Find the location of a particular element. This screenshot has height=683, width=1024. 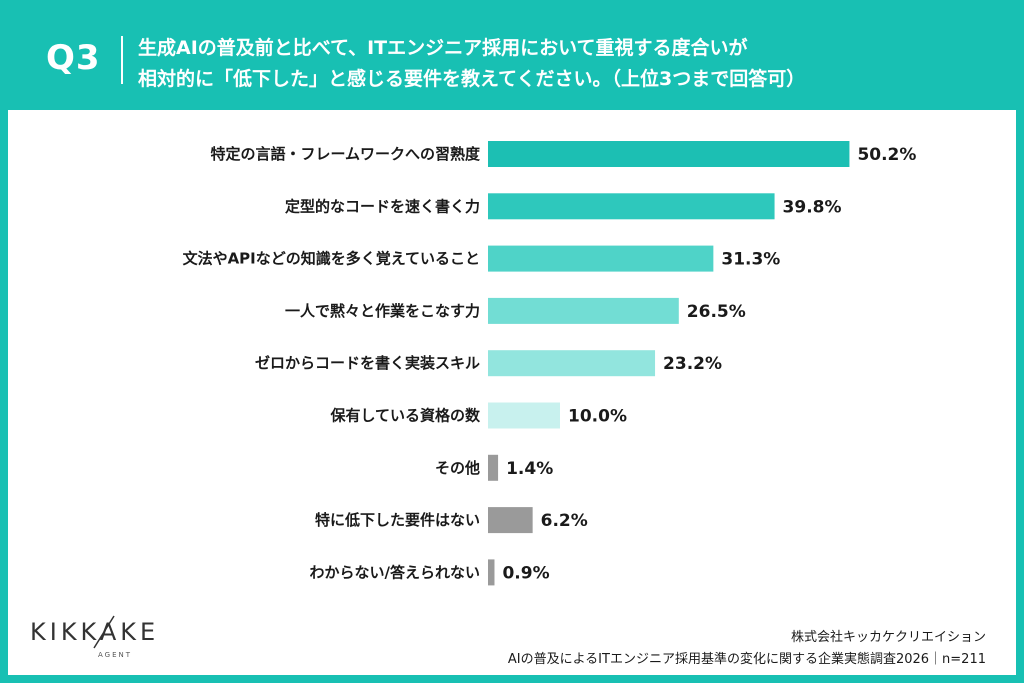

value-label: 26.5% is located at coordinates (716, 312).